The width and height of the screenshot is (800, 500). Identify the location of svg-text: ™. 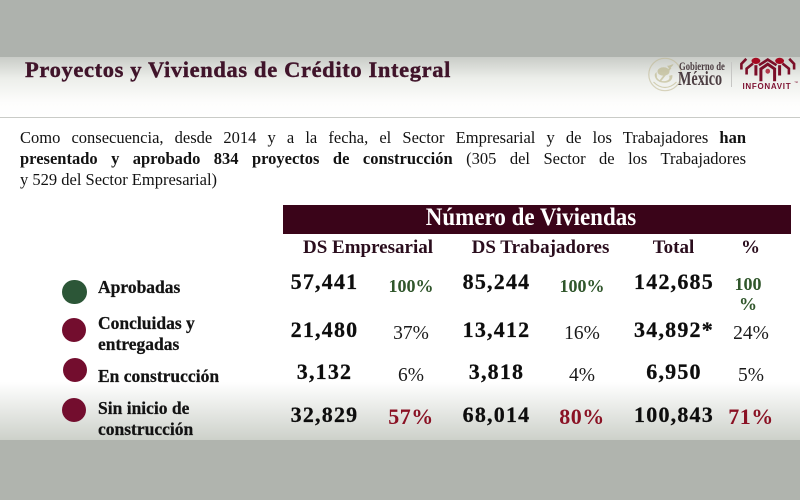
(796, 82).